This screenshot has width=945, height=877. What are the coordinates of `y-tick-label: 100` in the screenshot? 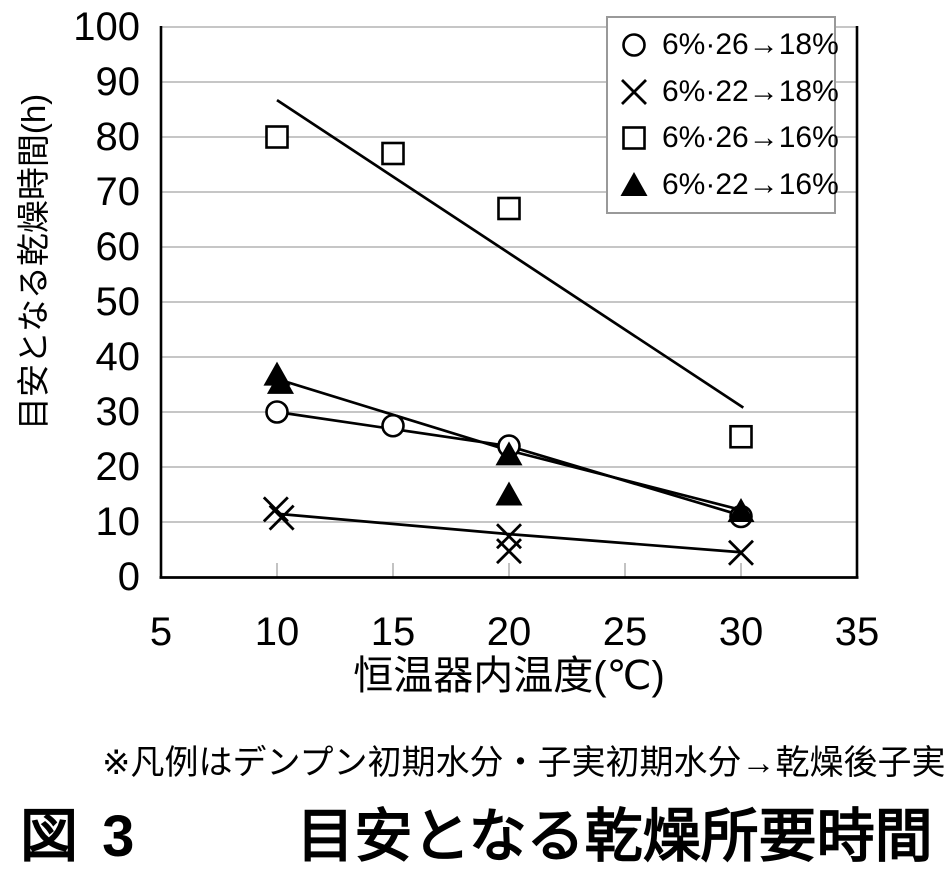 It's located at (106, 27).